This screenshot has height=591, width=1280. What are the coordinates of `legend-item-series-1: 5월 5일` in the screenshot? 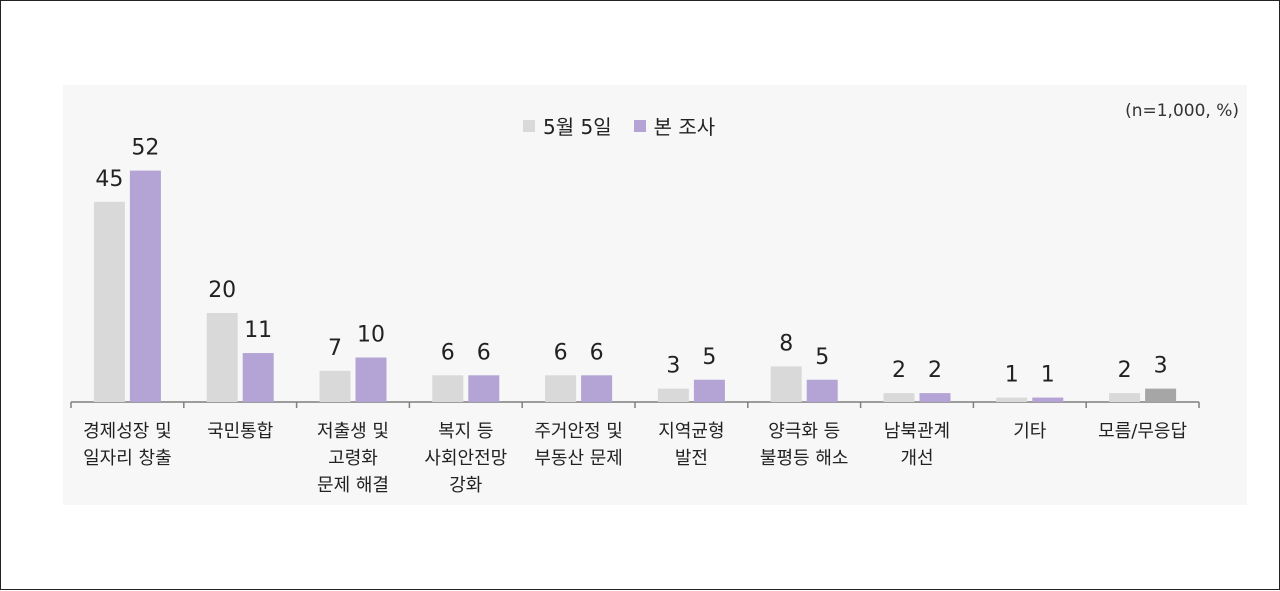 It's located at (567, 125).